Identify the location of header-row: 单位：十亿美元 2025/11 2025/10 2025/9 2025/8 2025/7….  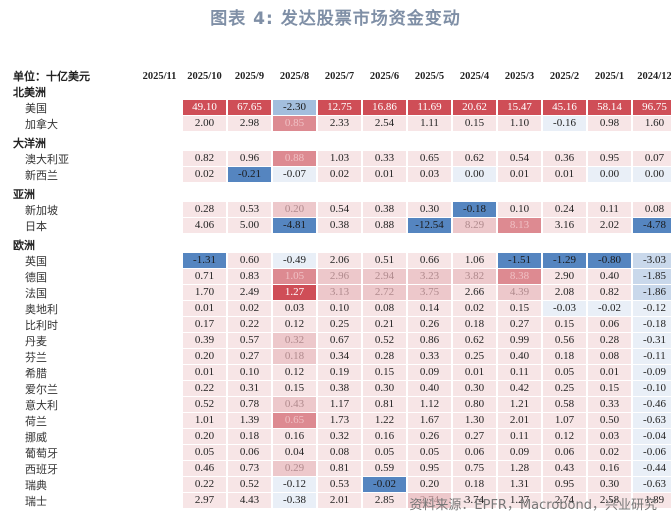
(342, 76).